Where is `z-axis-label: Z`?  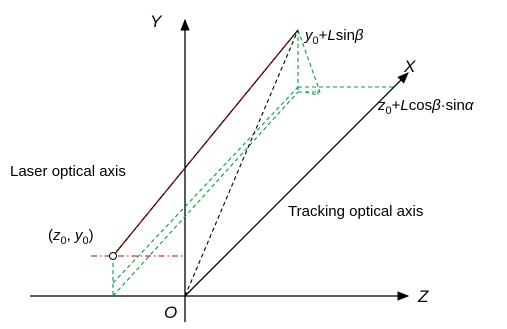 z-axis-label: Z is located at coordinates (423, 296).